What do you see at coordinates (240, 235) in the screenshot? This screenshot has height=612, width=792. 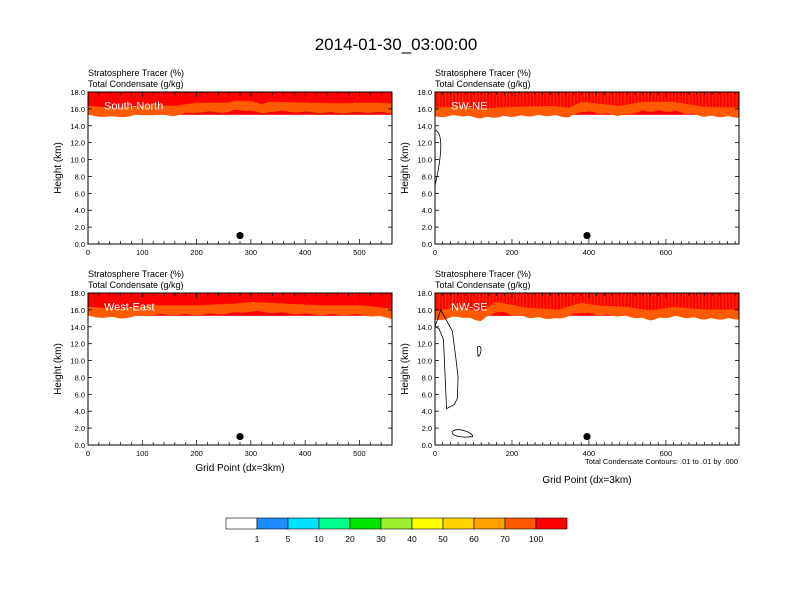 I see `surface-marker` at bounding box center [240, 235].